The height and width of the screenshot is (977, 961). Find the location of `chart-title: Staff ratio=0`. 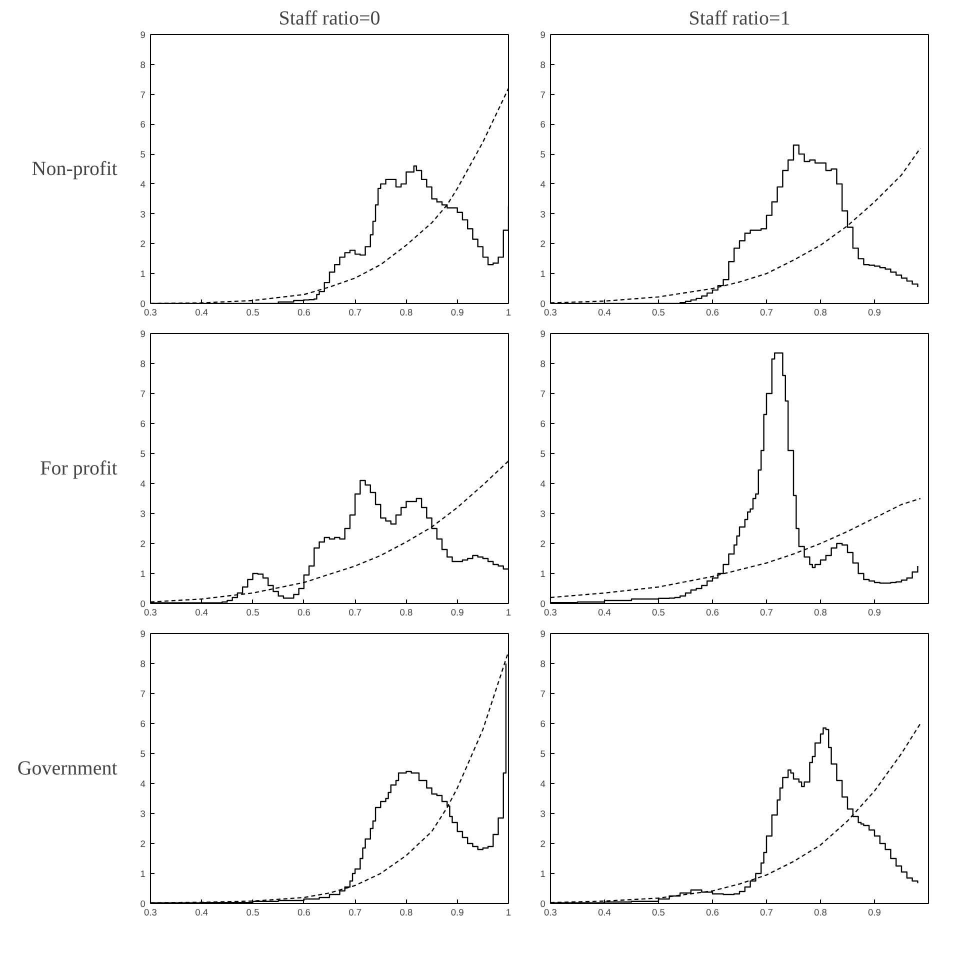

chart-title: Staff ratio=0 is located at coordinates (329, 19).